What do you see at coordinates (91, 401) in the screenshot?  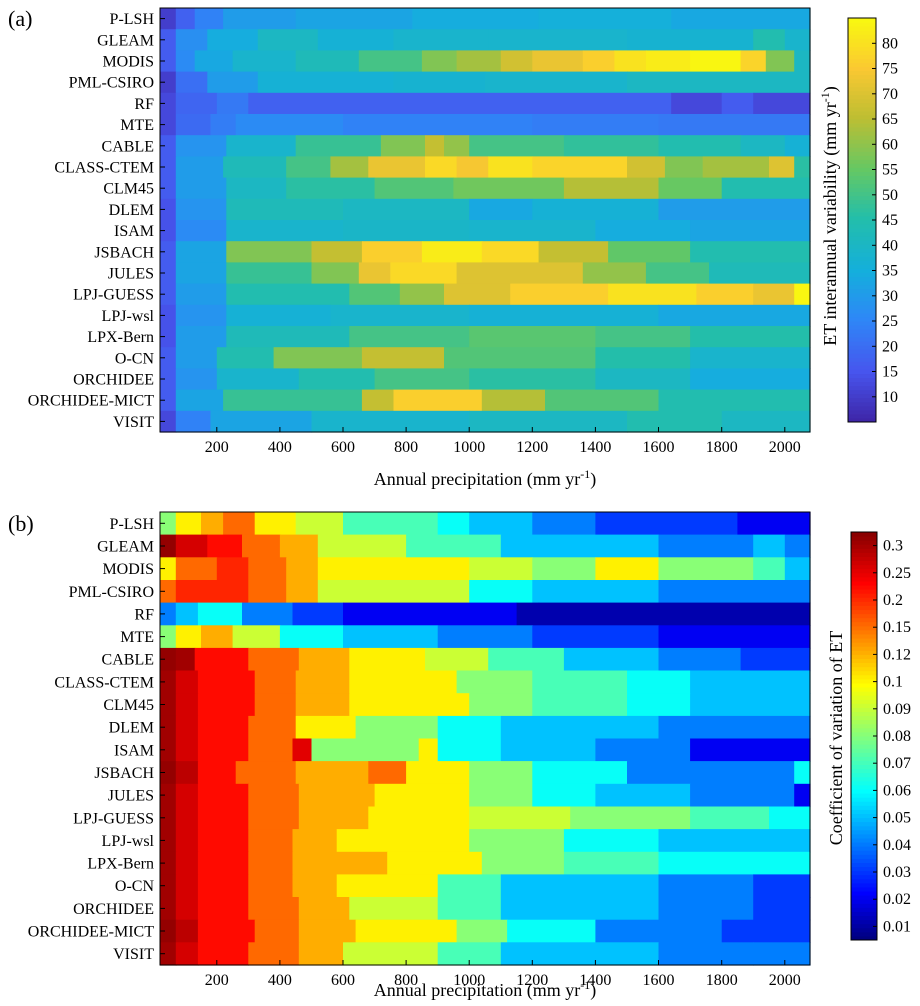 I see `row-label-0-18: ORCHIDEE-MICT` at bounding box center [91, 401].